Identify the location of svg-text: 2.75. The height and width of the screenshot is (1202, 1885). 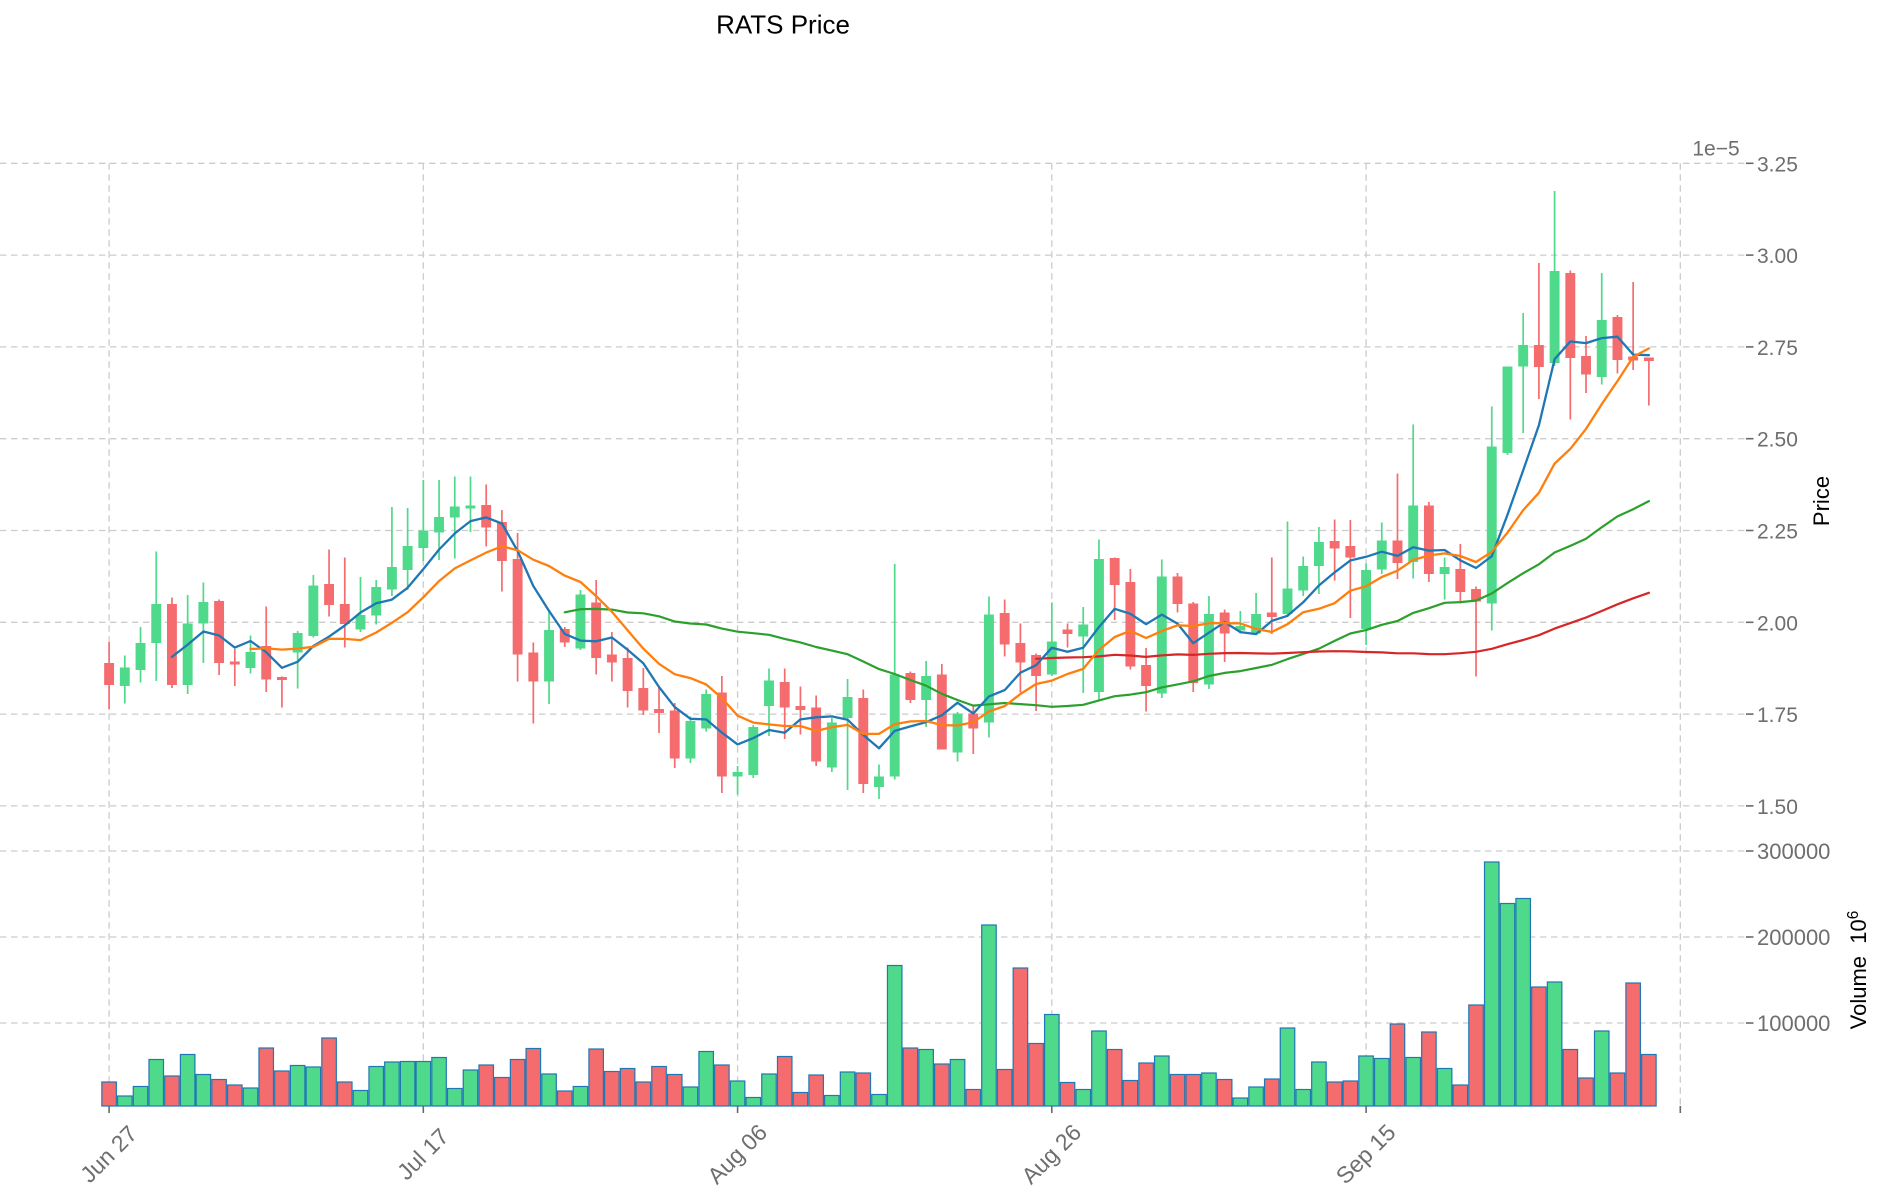
(1777, 348).